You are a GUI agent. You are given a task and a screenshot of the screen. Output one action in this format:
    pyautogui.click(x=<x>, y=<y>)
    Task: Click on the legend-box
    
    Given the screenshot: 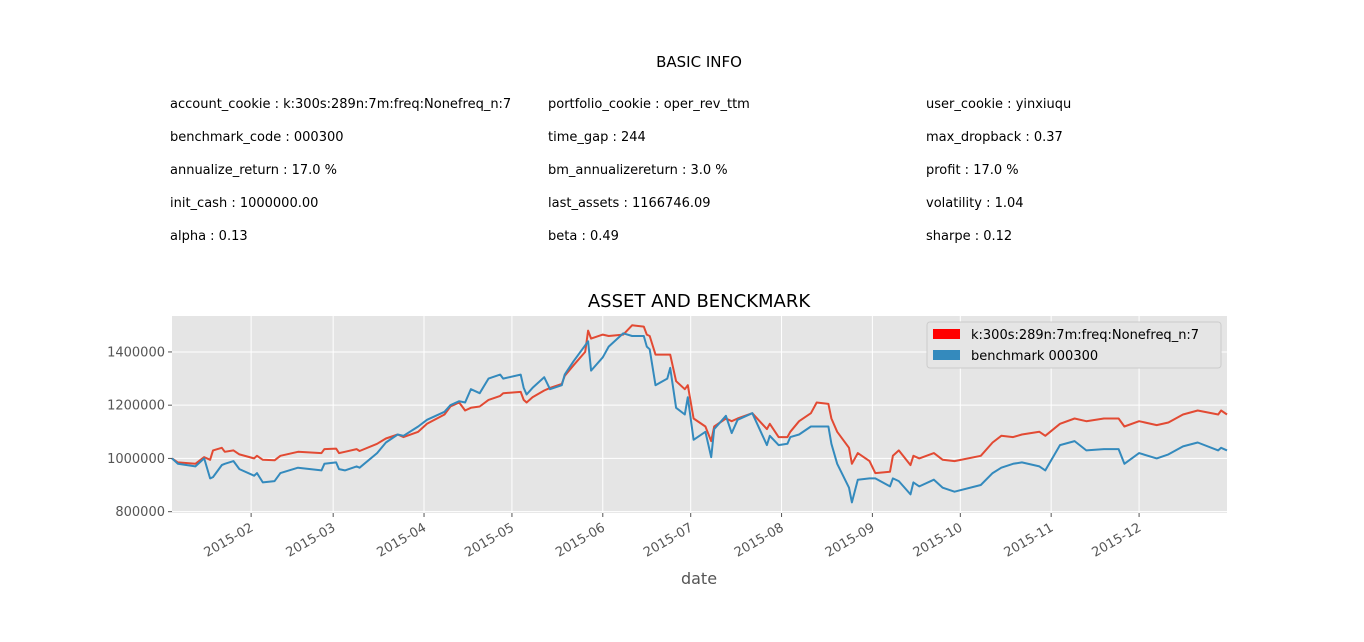 What is the action you would take?
    pyautogui.click(x=1074, y=345)
    